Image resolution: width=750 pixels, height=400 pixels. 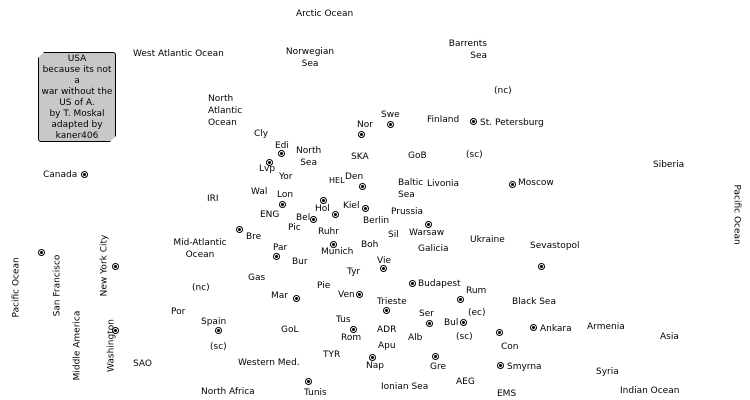 I want to click on label-nap: Nap, so click(x=375, y=366).